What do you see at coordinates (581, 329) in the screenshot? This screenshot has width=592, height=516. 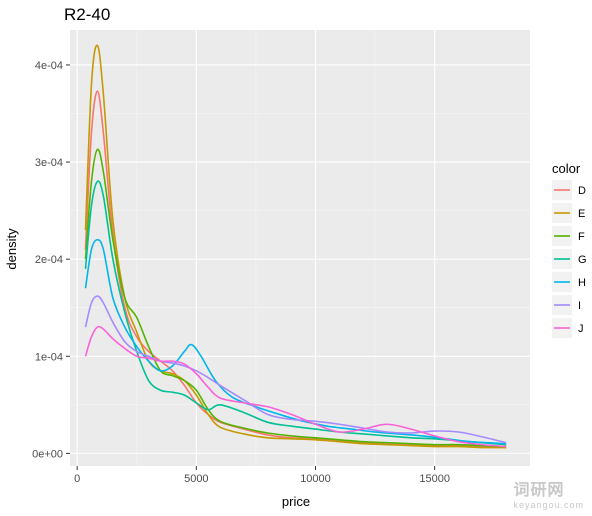 I see `legend-label-j: J` at bounding box center [581, 329].